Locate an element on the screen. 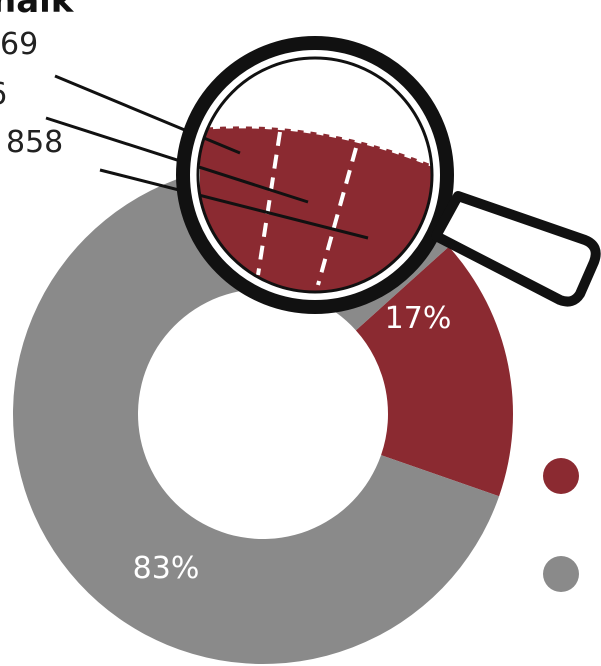 The image size is (601, 666). magnified-region is located at coordinates (315, 175).